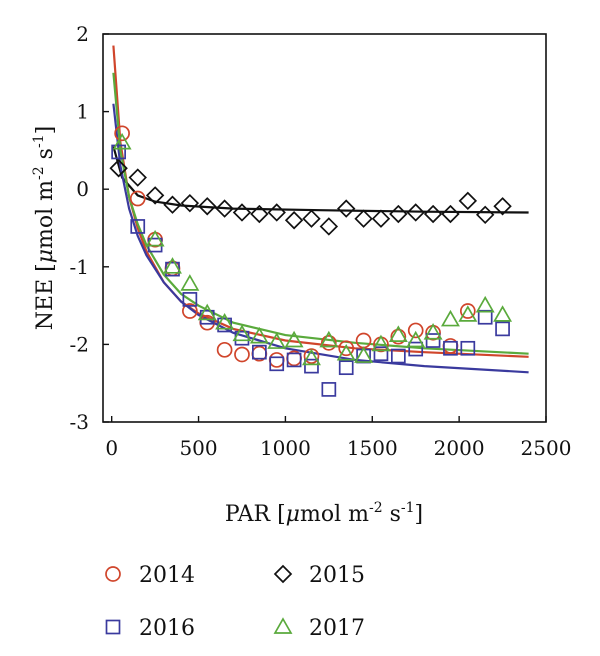 The width and height of the screenshot is (600, 656). Describe the element at coordinates (337, 575) in the screenshot. I see `legend-label-2015: 2015` at that location.